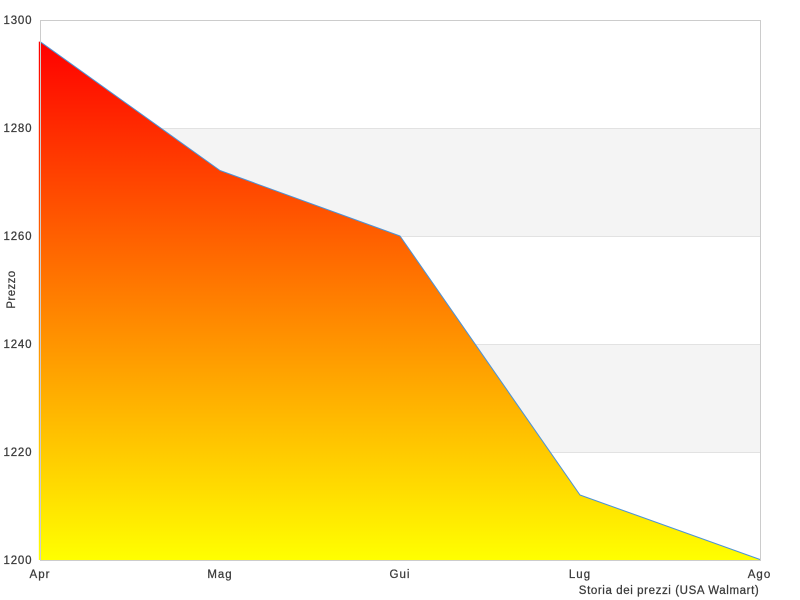  Describe the element at coordinates (18, 345) in the screenshot. I see `svg-text: 1240` at that location.